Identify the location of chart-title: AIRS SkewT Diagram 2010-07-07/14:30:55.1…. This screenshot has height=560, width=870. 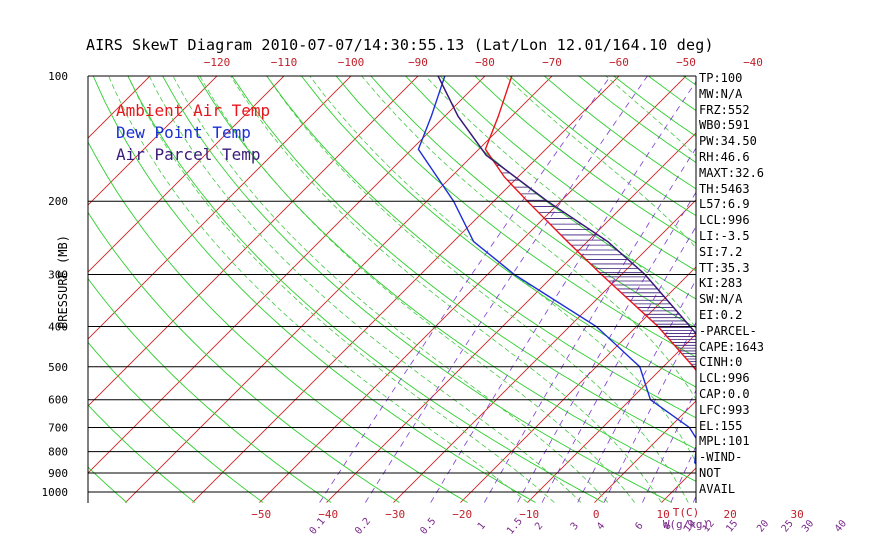
(400, 45).